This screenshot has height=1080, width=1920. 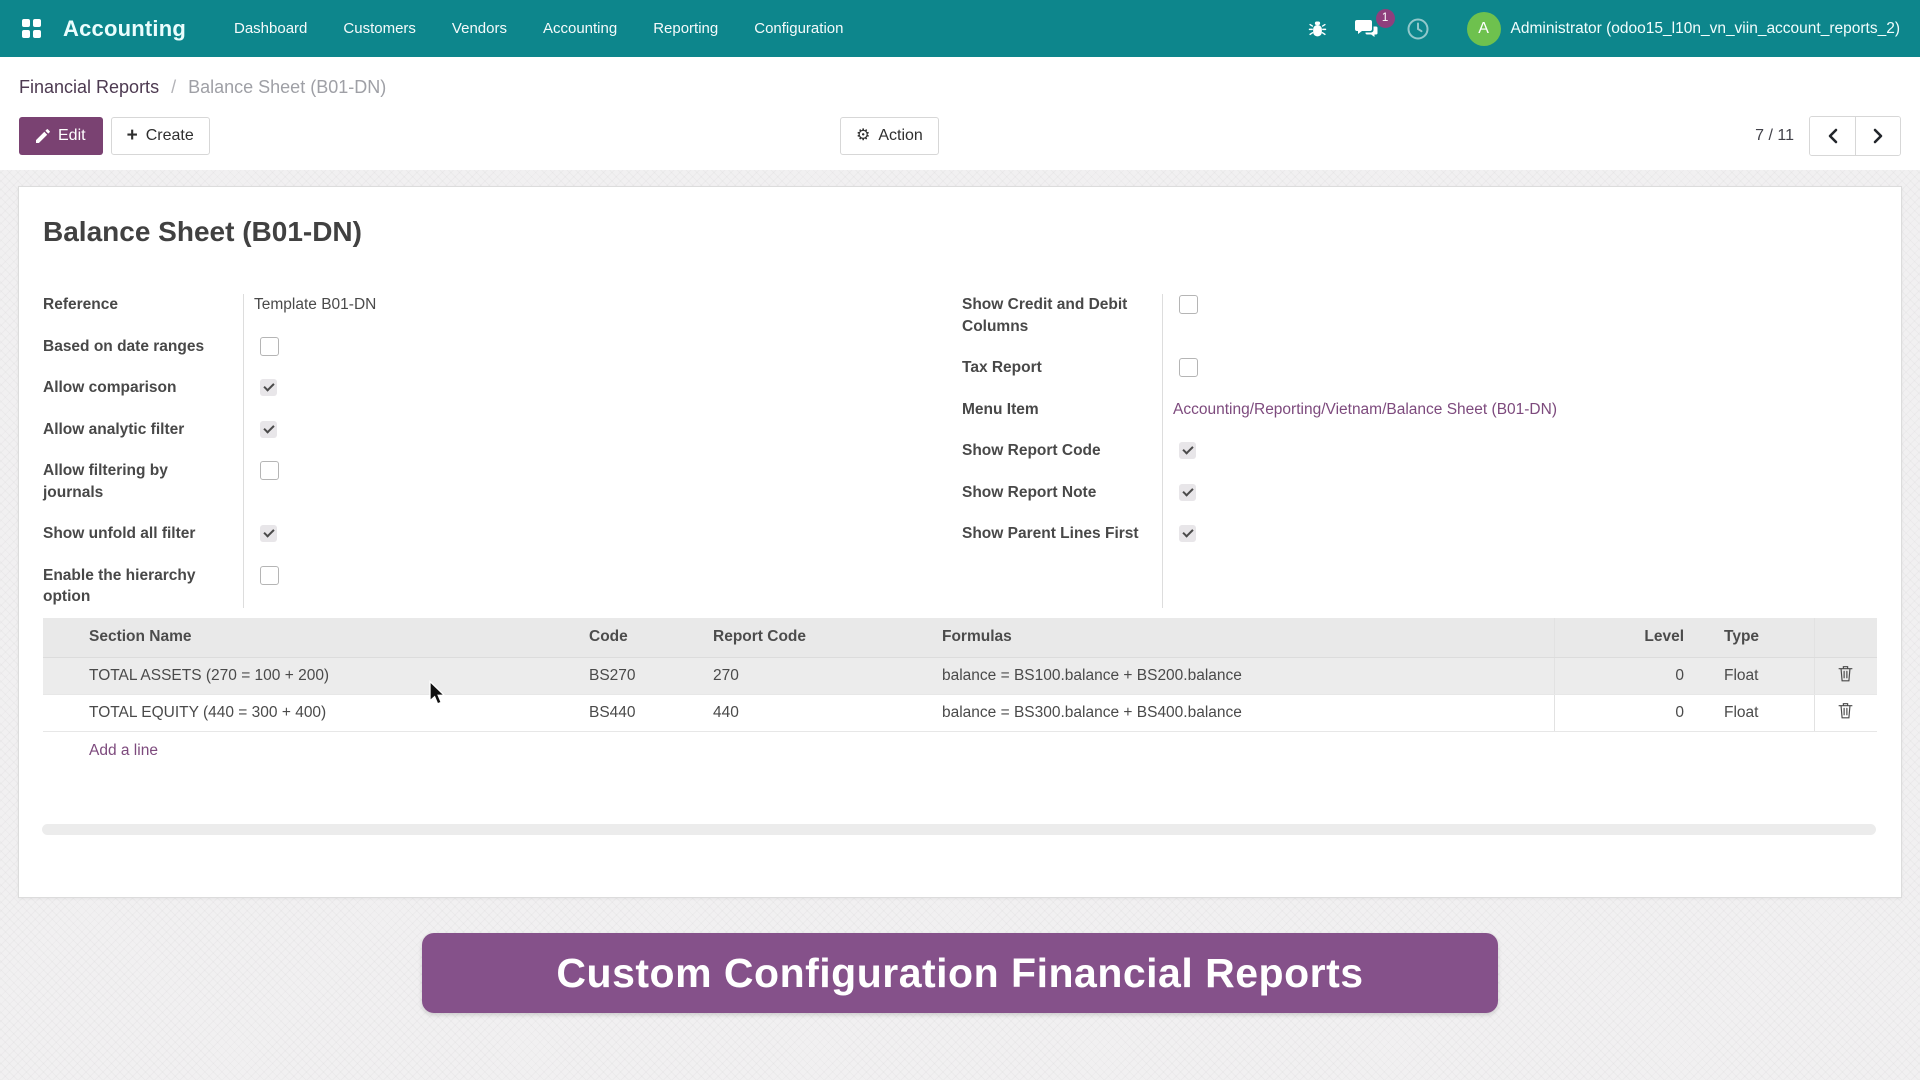 What do you see at coordinates (1418, 29) in the screenshot?
I see `activity-clock-icon` at bounding box center [1418, 29].